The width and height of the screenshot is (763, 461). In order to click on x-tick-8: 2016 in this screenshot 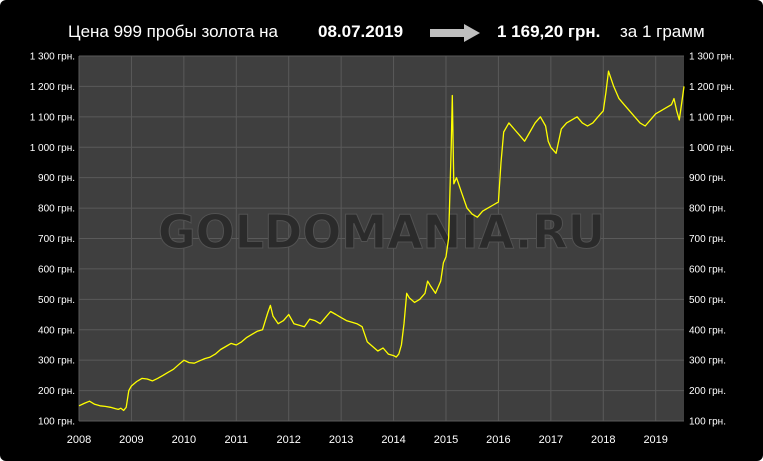, I will do `click(498, 440)`.